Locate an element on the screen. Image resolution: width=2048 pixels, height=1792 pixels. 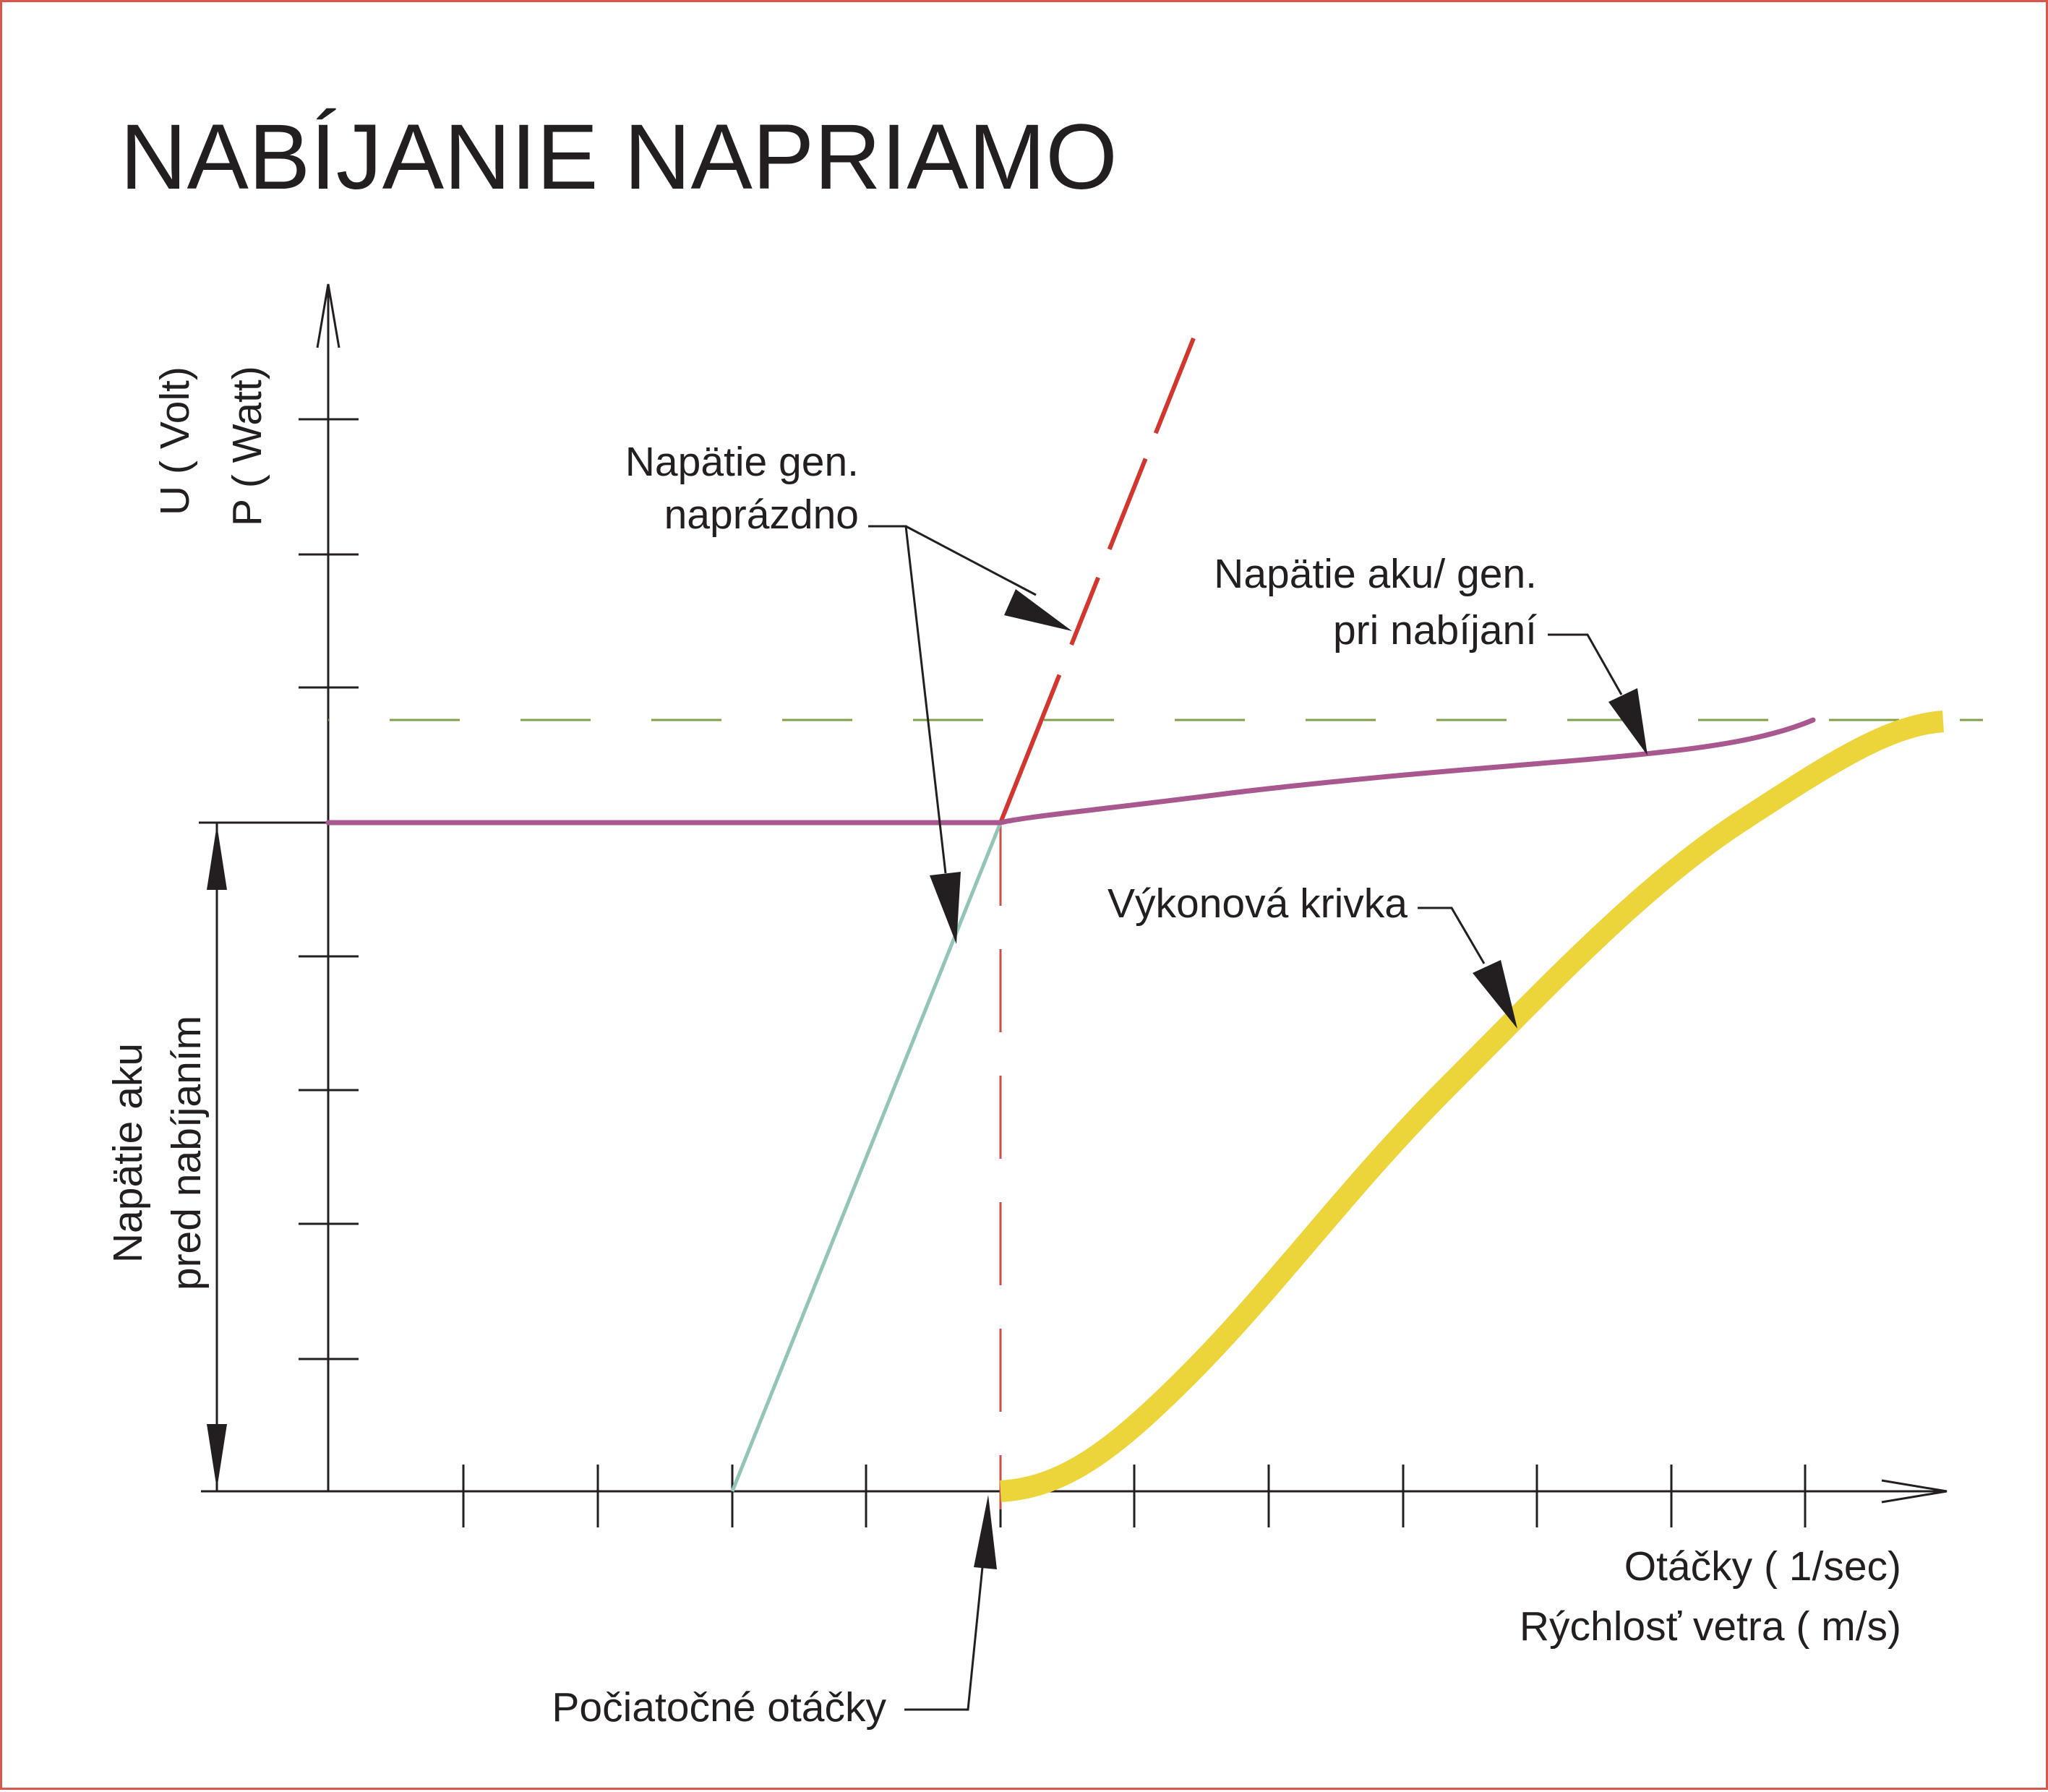
y-axis-label-power: P ( Watt) is located at coordinates (247, 446).